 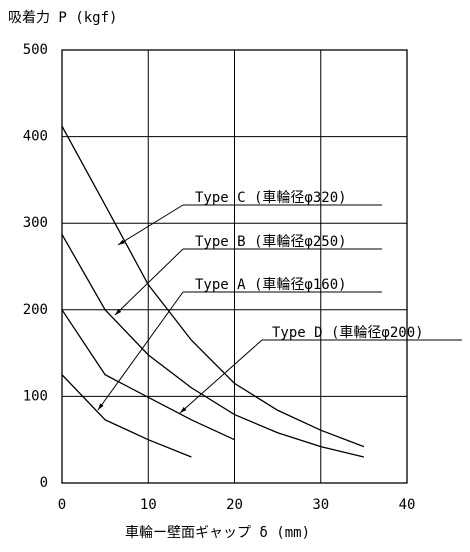 I want to click on y-tick-label: 400, so click(x=35, y=137).